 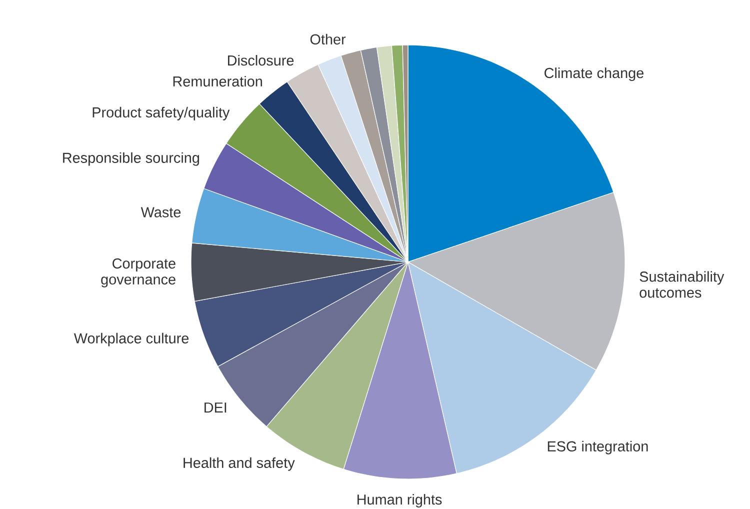 What do you see at coordinates (131, 339) in the screenshot?
I see `slice-label: Workplace culture` at bounding box center [131, 339].